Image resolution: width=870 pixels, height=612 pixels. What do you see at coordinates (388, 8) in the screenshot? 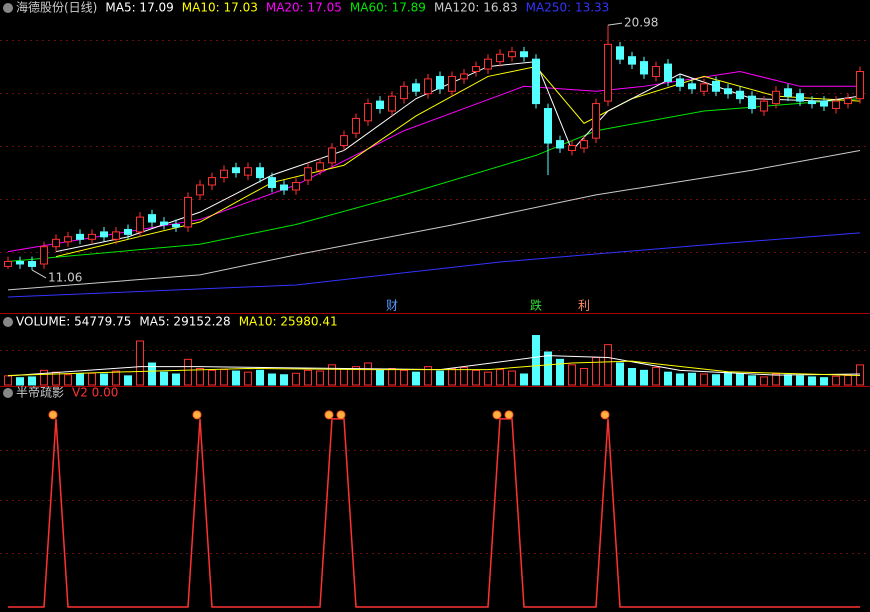
I see `legend-entry: MA60: 17.89` at bounding box center [388, 8].